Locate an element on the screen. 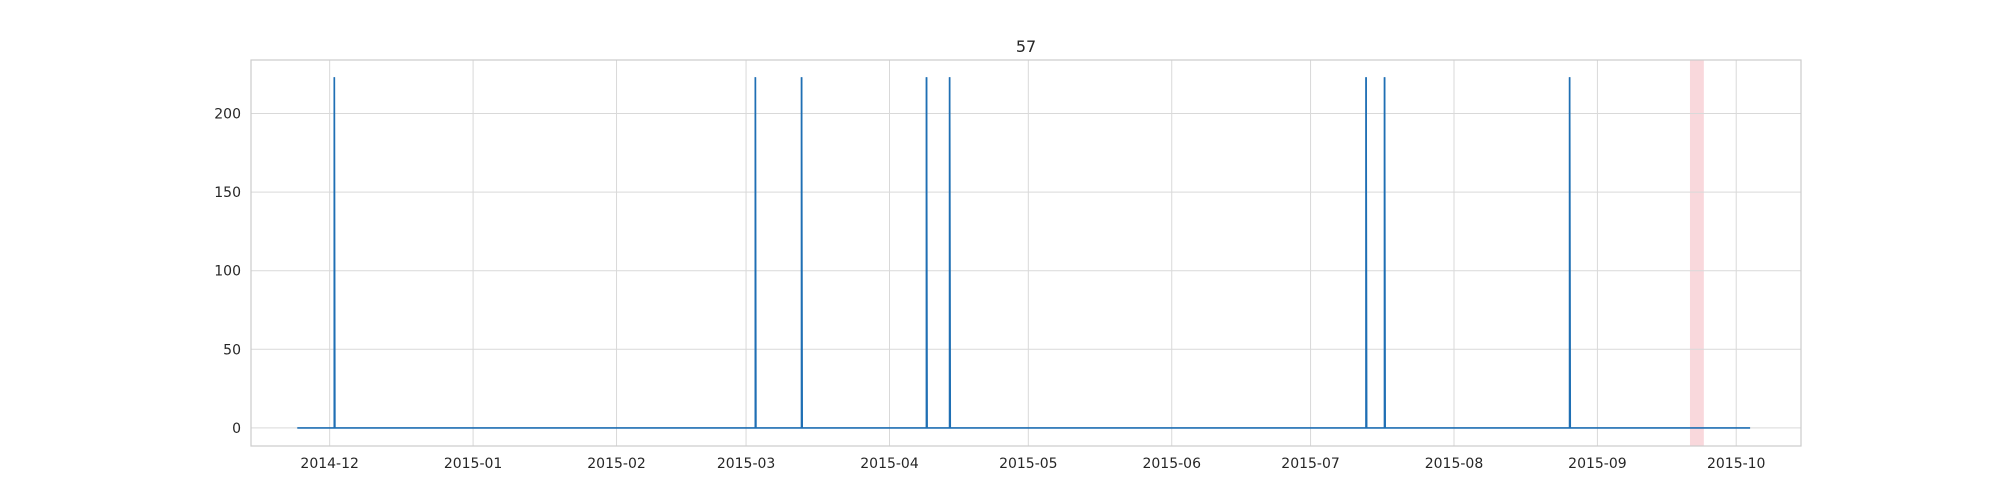 The image size is (2000, 500). x-tick-label: 2015-05 is located at coordinates (1028, 464).